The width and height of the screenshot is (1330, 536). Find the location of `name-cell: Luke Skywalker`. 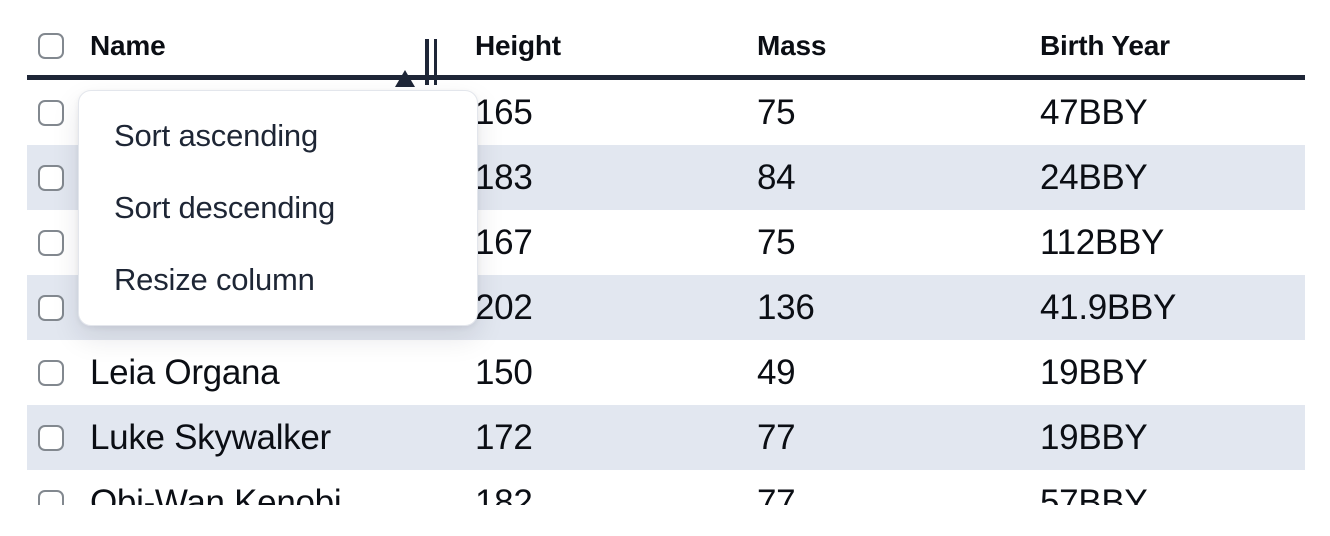

name-cell: Luke Skywalker is located at coordinates (242, 438).